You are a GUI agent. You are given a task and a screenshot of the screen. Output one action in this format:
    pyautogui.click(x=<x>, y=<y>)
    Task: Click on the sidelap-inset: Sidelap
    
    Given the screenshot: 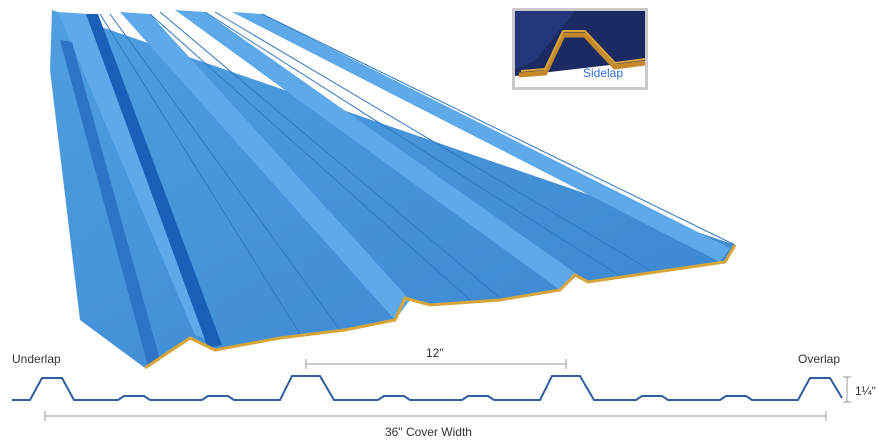 What is the action you would take?
    pyautogui.click(x=580, y=49)
    